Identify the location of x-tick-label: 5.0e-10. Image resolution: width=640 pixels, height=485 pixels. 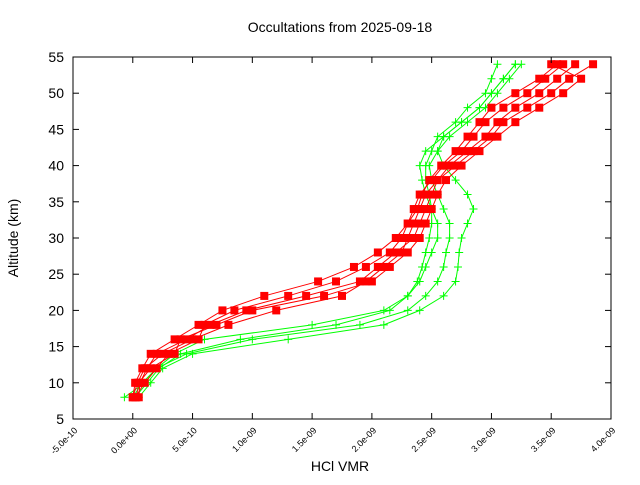
(184, 439).